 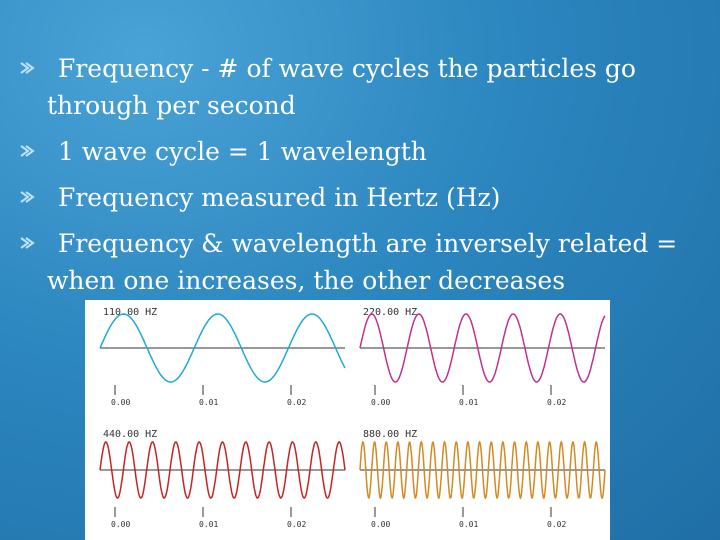 I want to click on wave-panel: 880.00 HZ 0.00 0.01 0.02, so click(x=482, y=482).